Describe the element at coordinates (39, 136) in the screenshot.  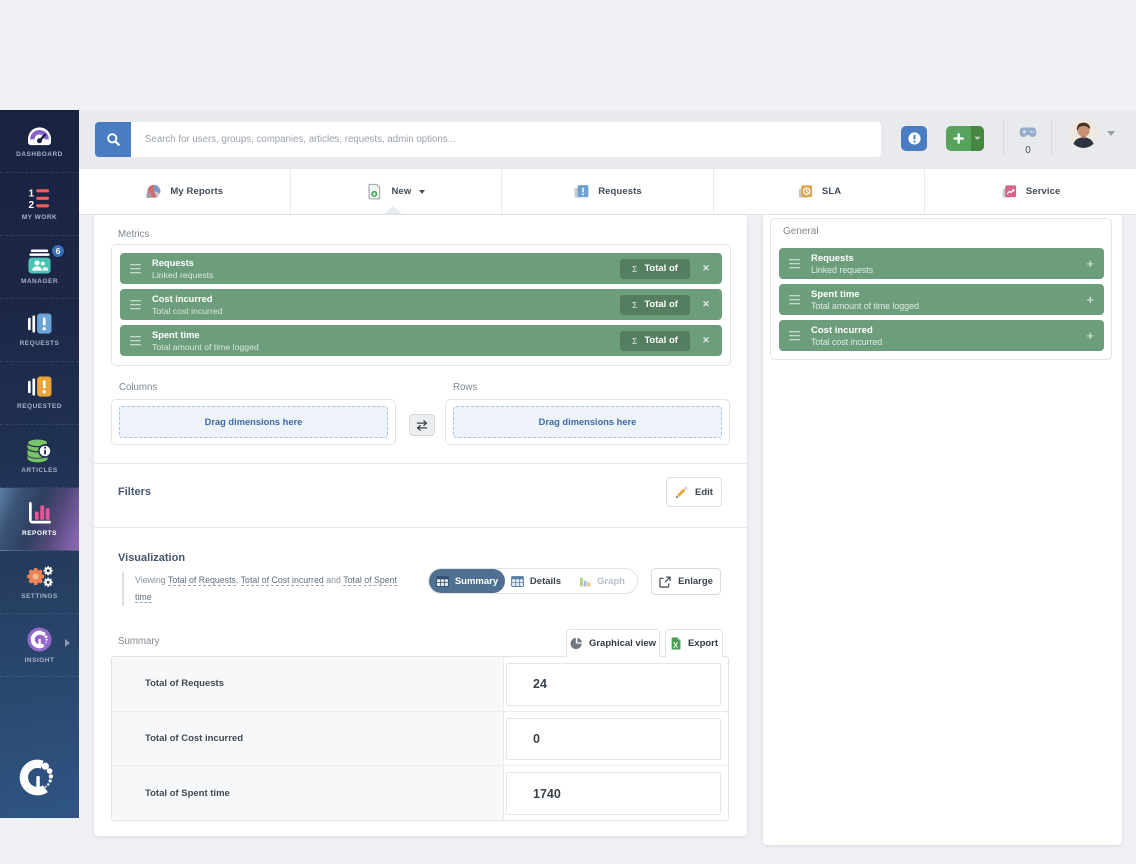
I see `dashboard-gauge-icon` at that location.